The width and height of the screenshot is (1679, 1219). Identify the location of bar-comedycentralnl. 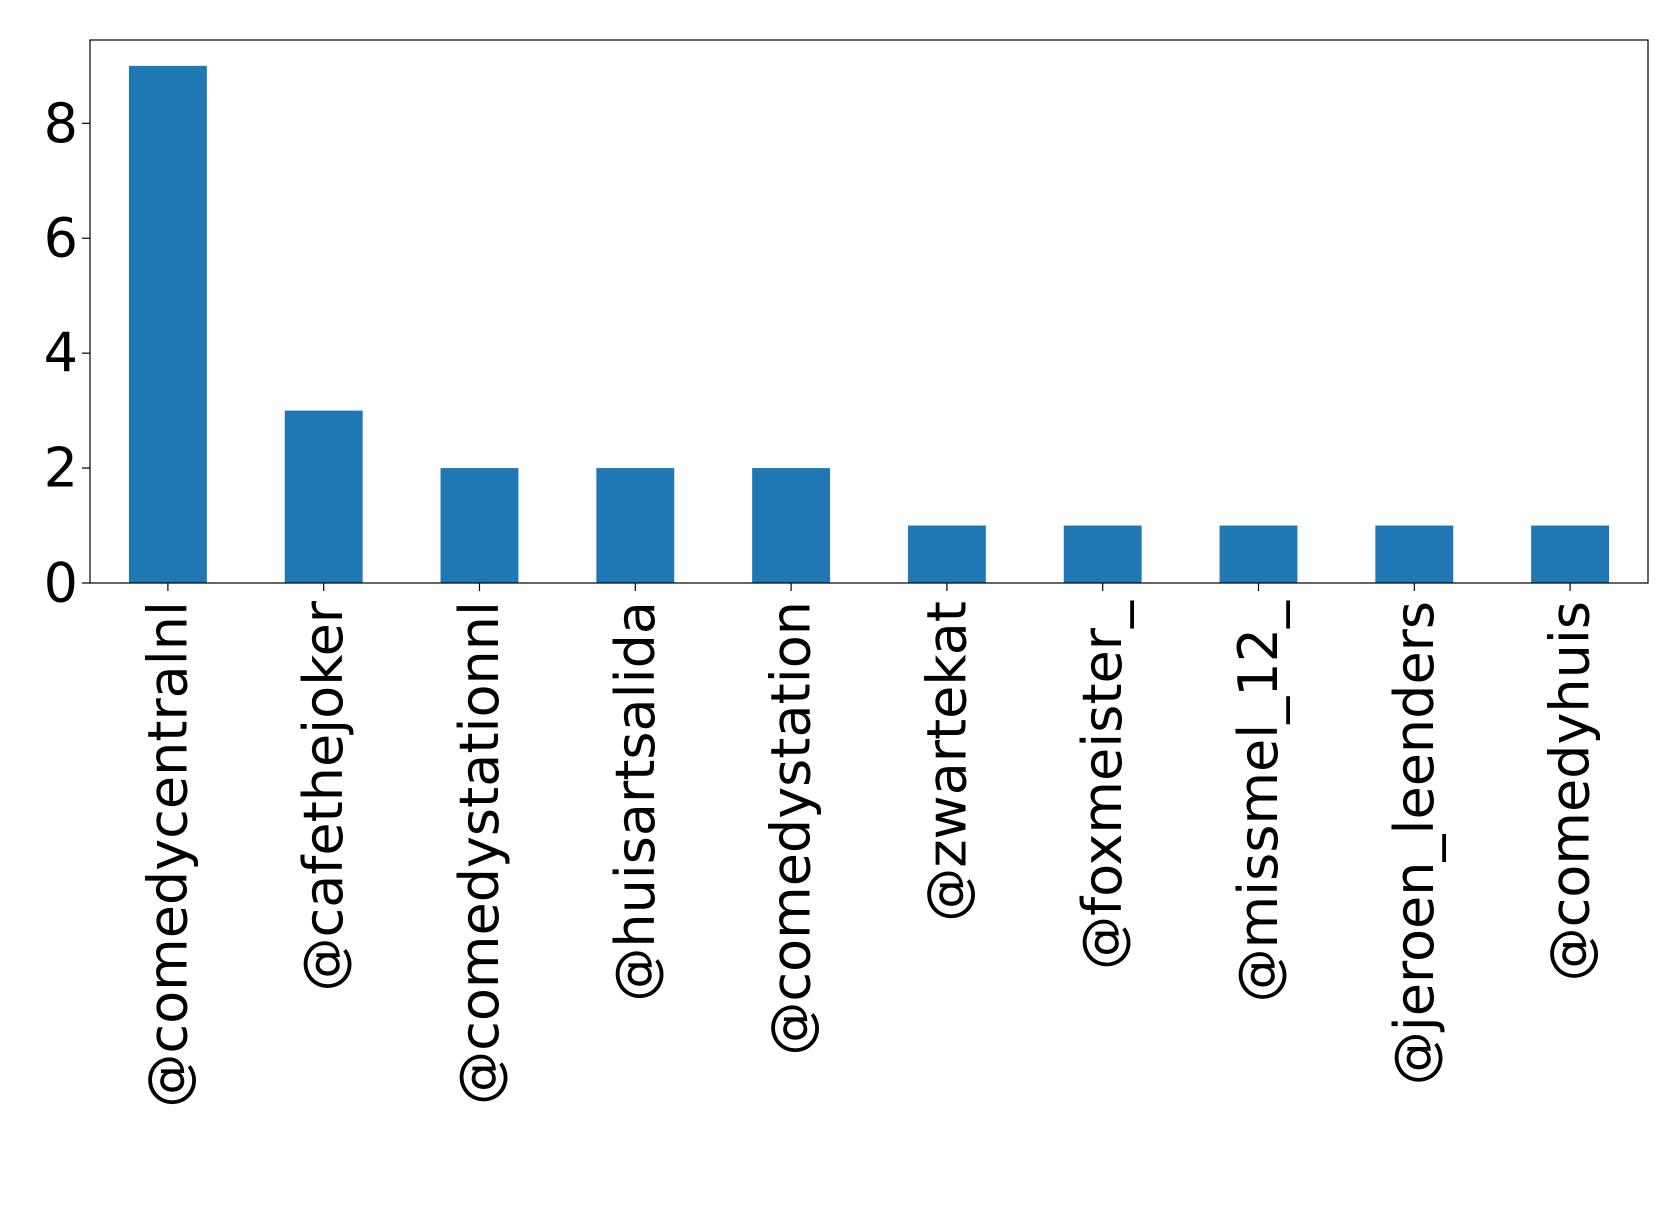
(167, 324).